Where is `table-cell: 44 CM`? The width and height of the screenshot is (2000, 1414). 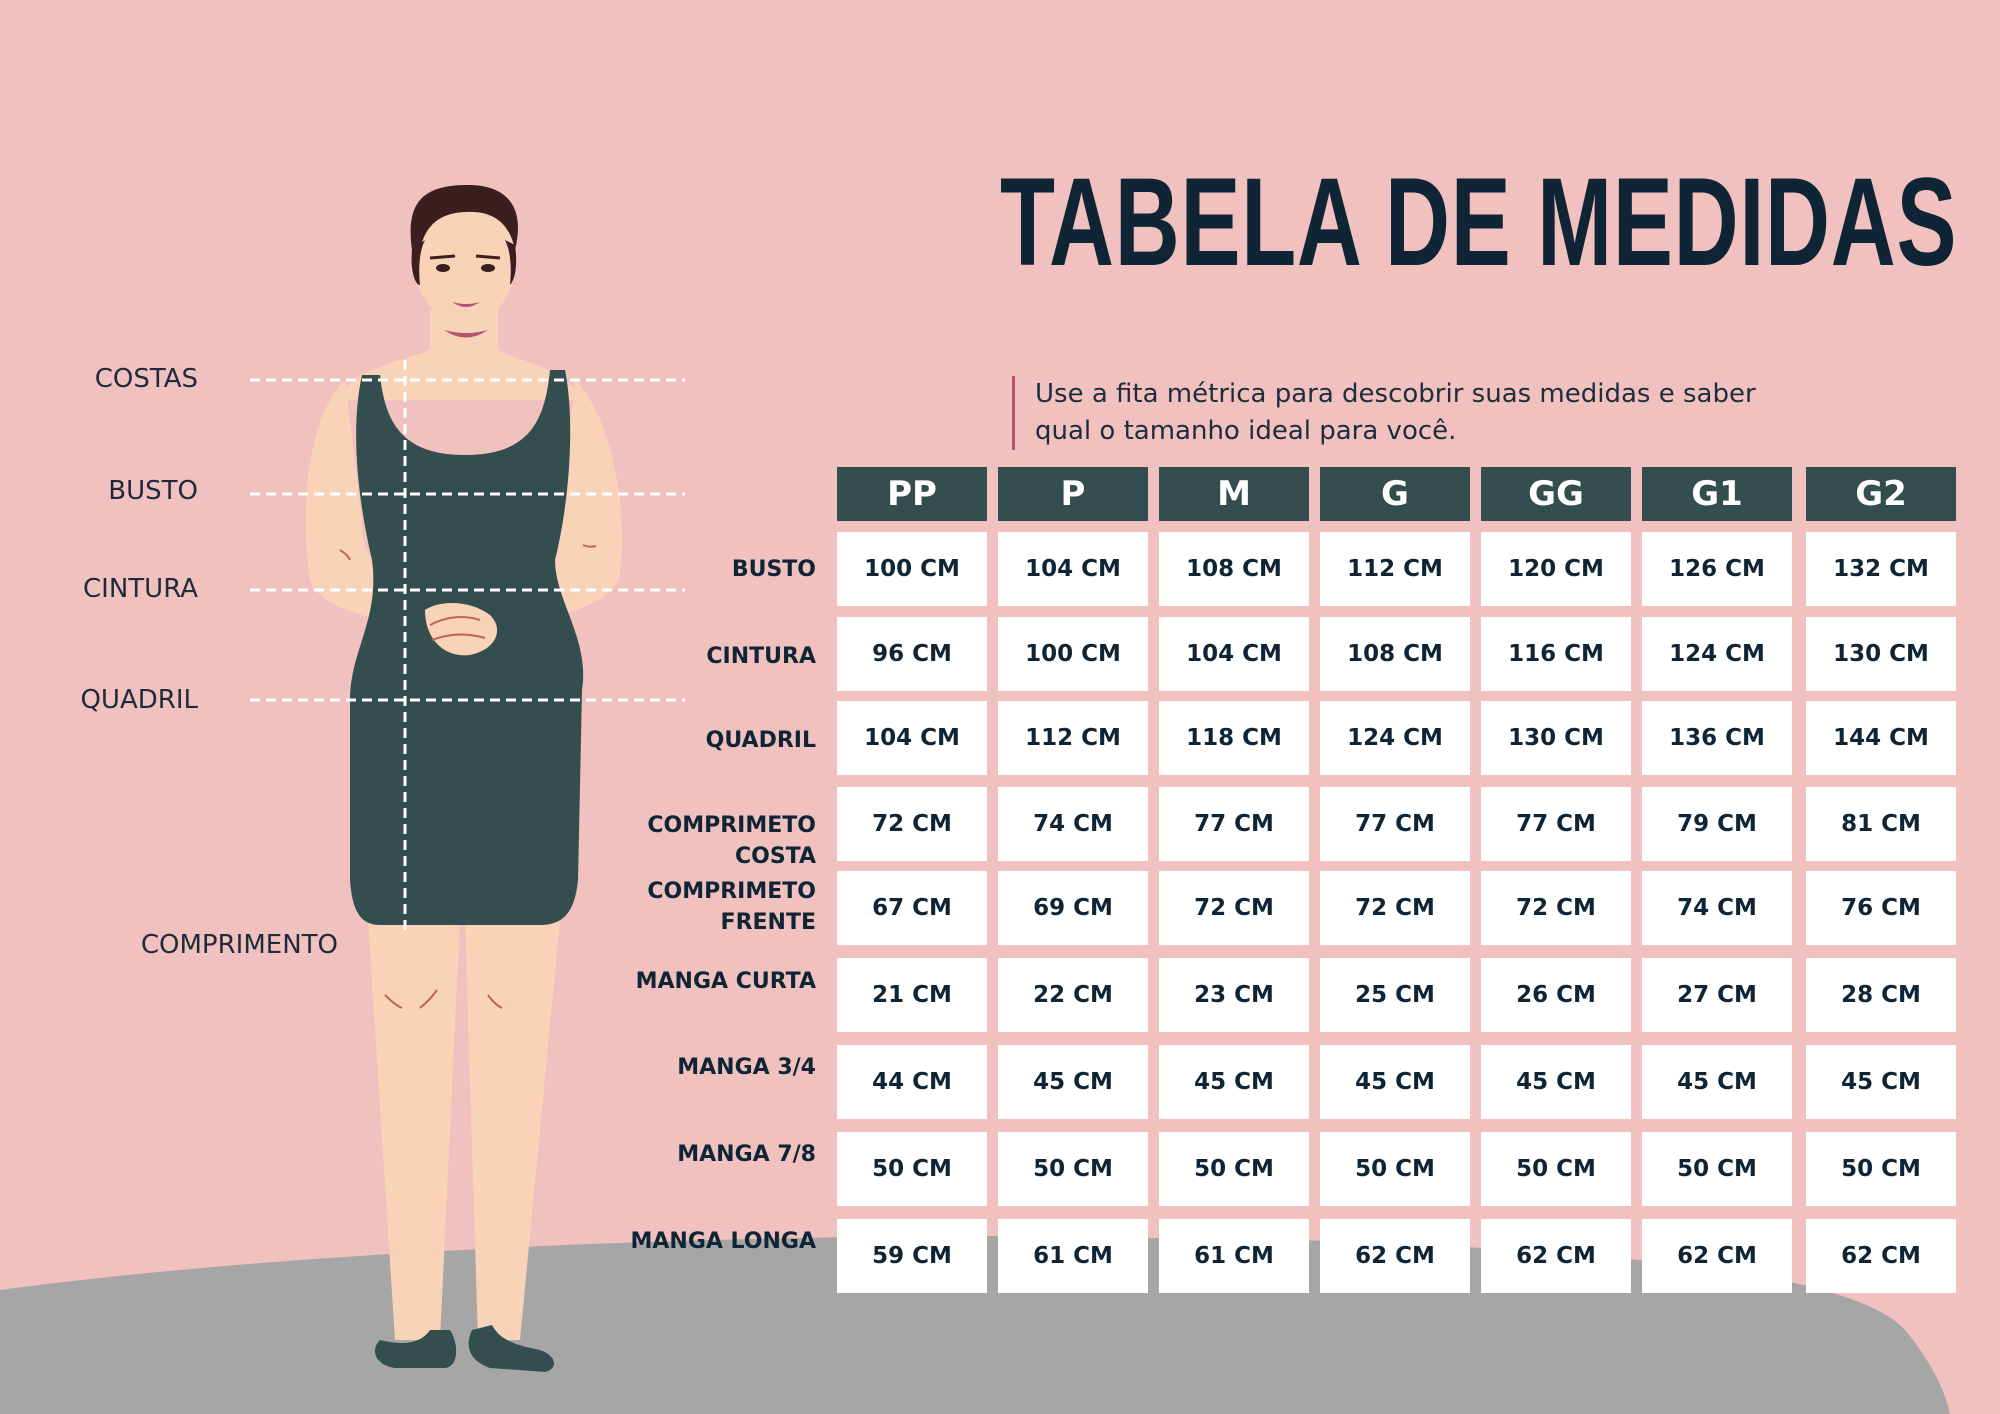
table-cell: 44 CM is located at coordinates (912, 1082).